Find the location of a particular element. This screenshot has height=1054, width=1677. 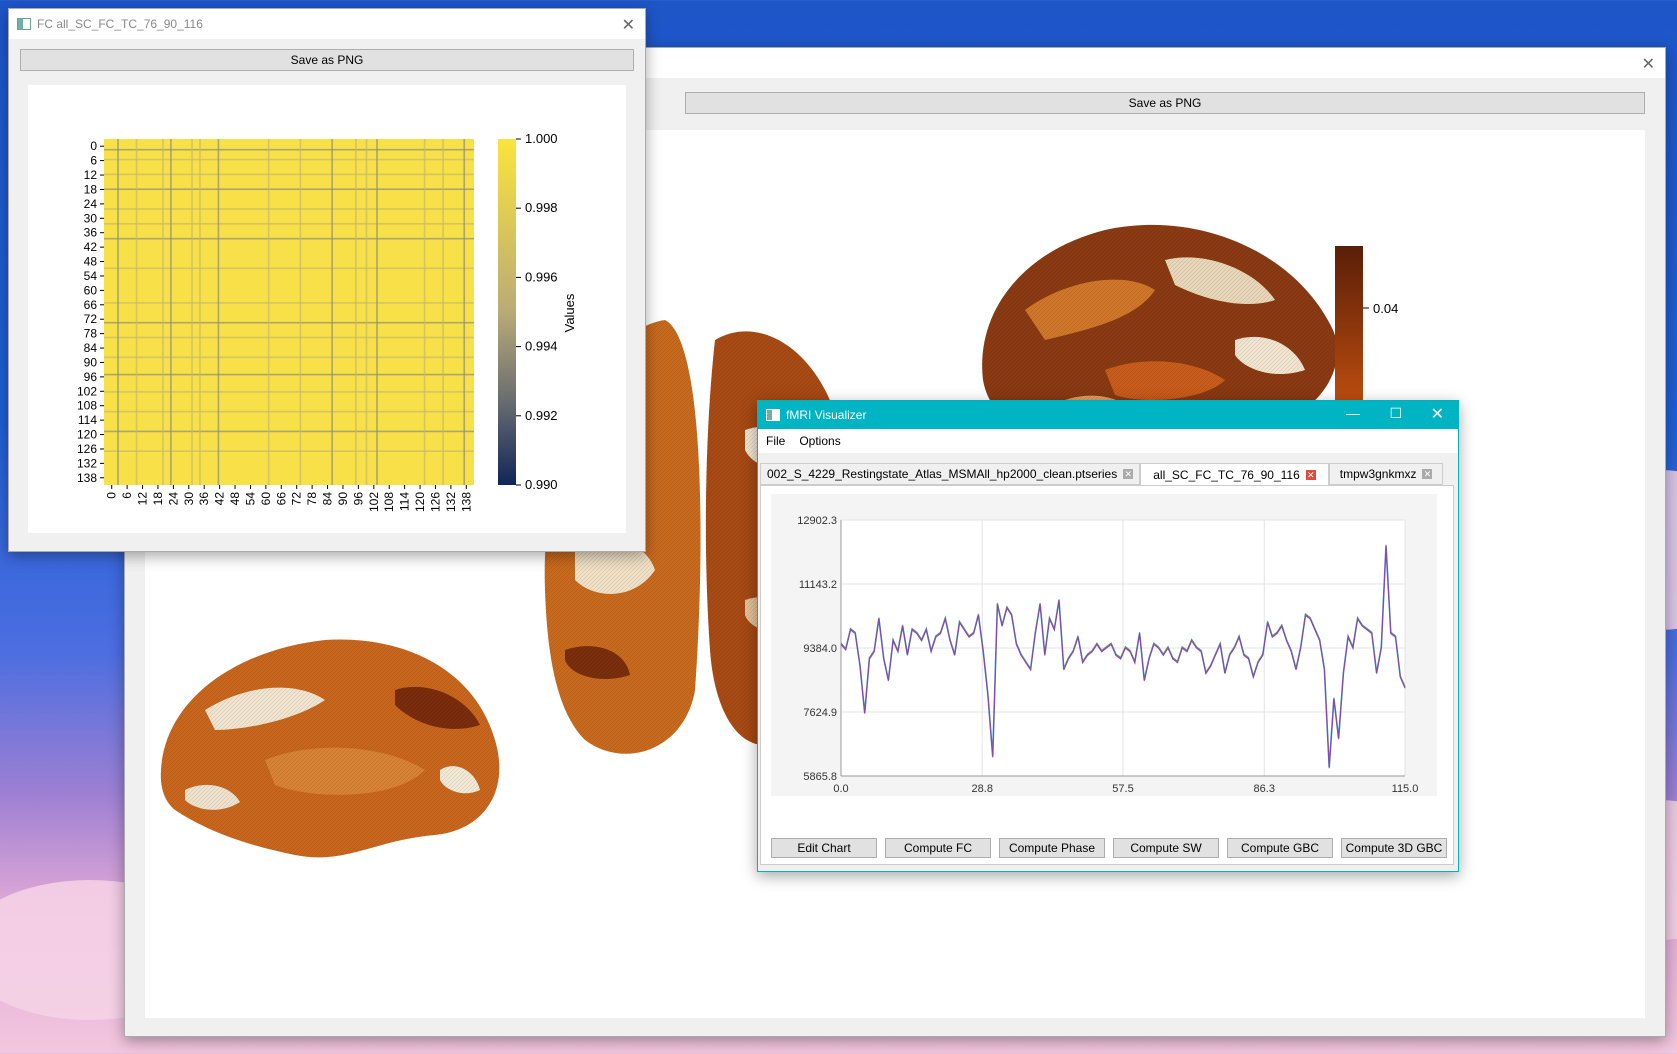

heatmap-base is located at coordinates (289, 312).